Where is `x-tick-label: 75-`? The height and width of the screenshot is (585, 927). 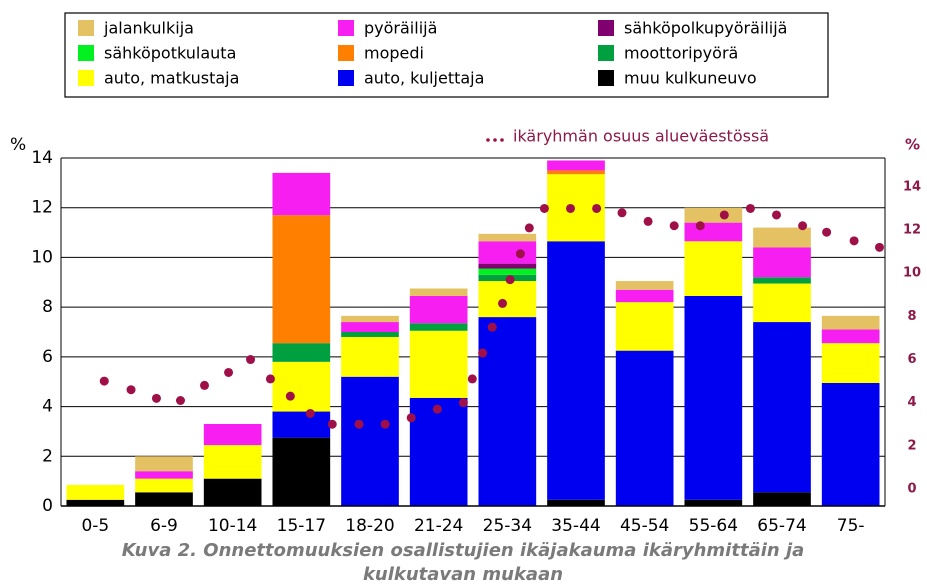 x-tick-label: 75- is located at coordinates (851, 526).